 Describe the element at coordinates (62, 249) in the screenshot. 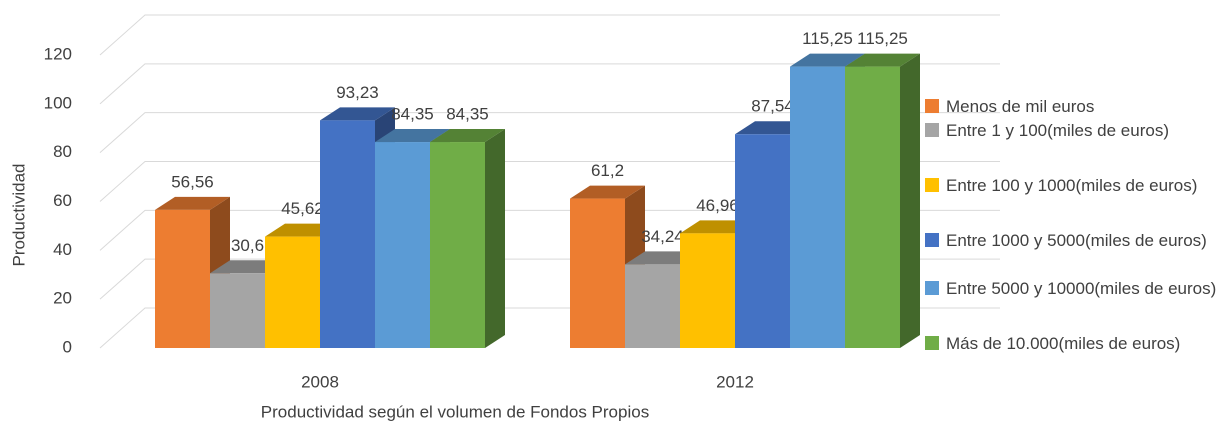

I see `y-tick-label: 40` at that location.